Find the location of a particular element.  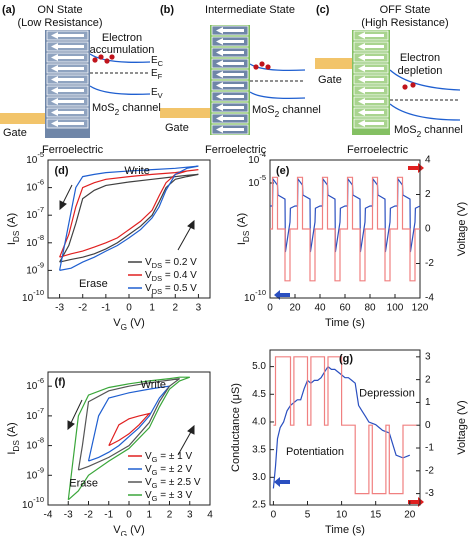

plot-frame is located at coordinates (345, 427).